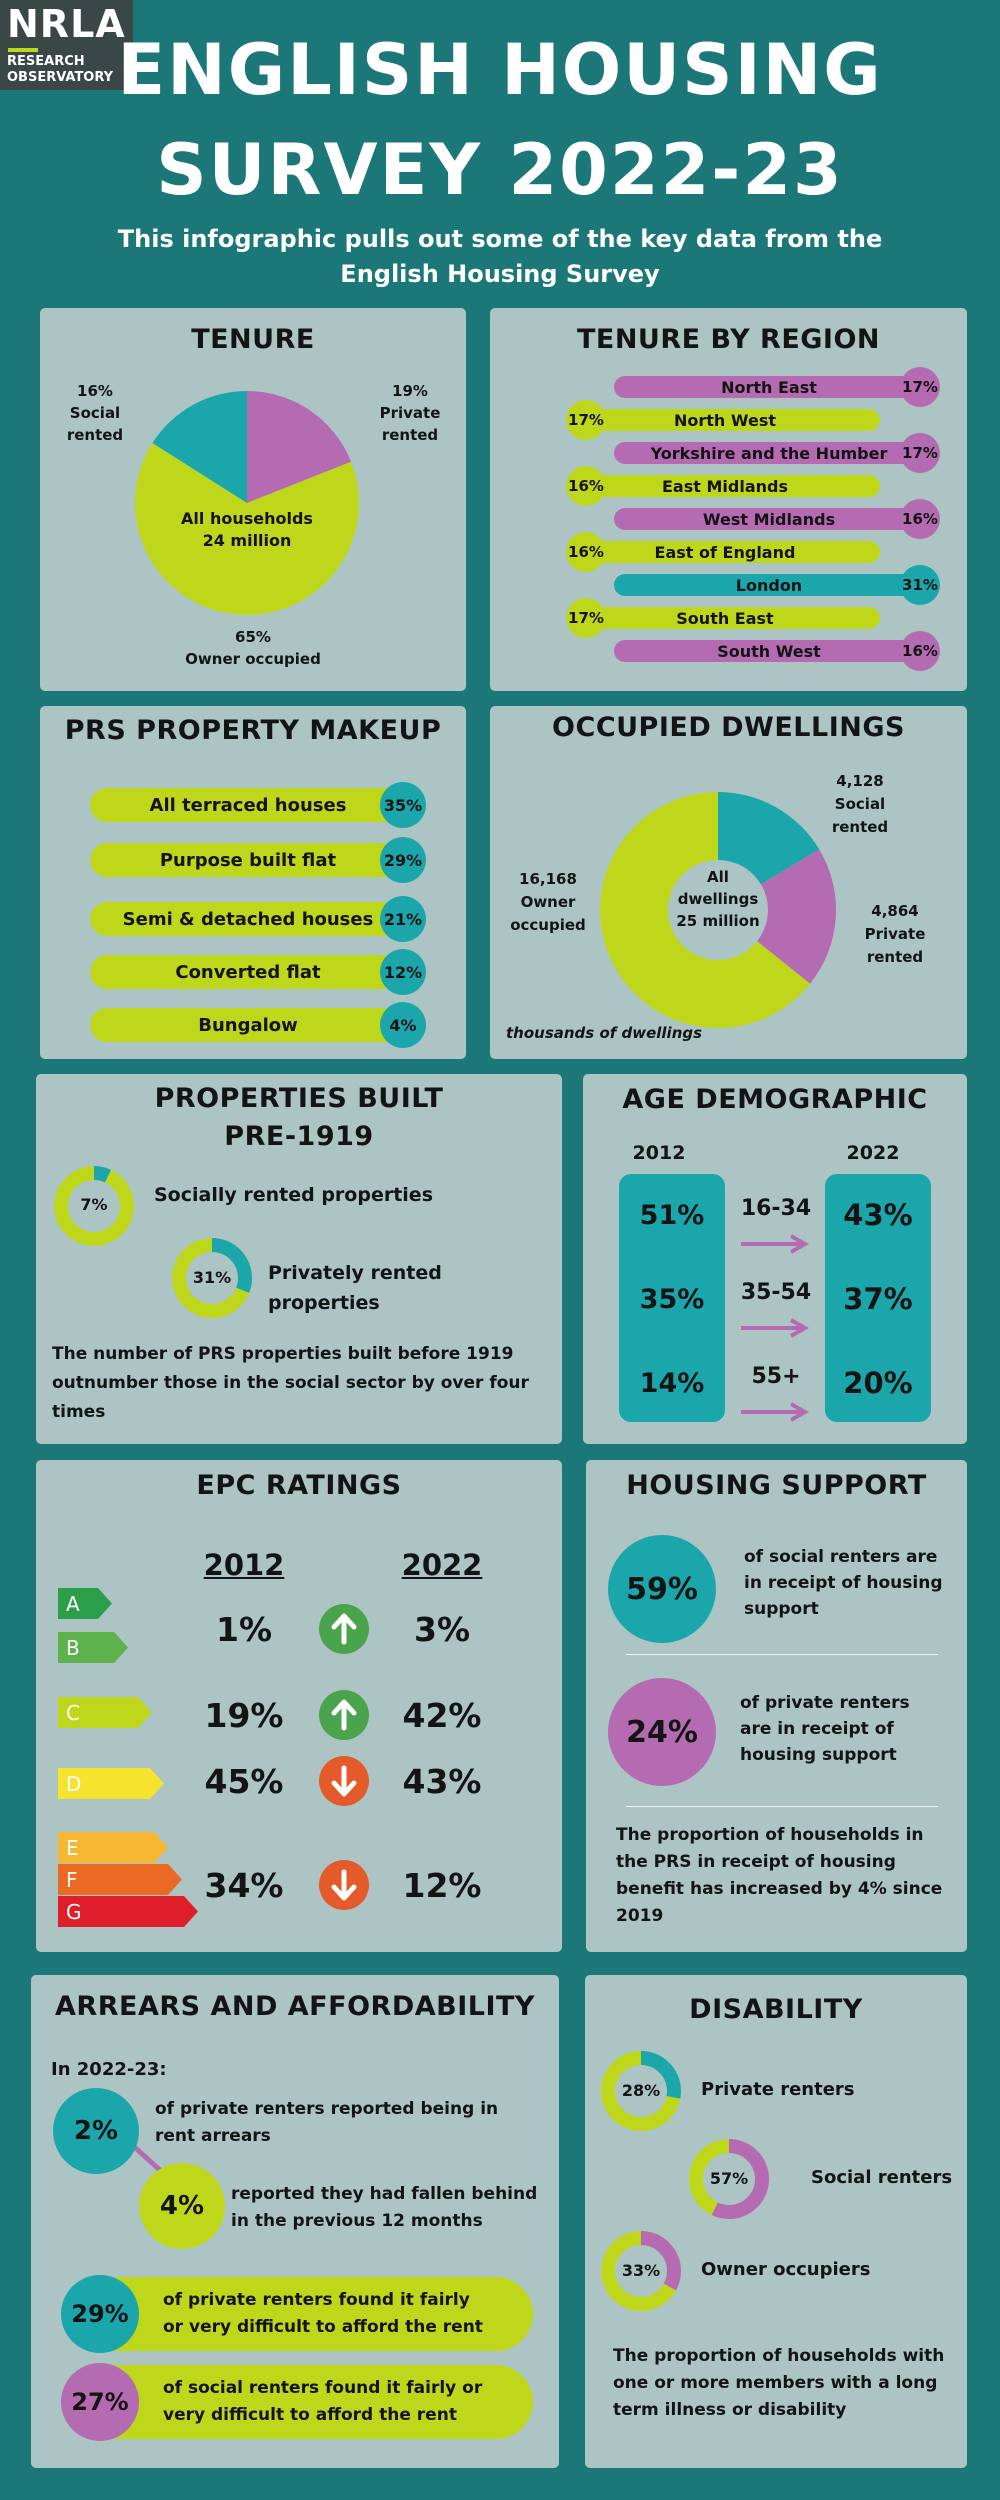 The height and width of the screenshot is (2500, 1000). Describe the element at coordinates (775, 1099) in the screenshot. I see `age-title: AGE DEMOGRAPHIC` at that location.